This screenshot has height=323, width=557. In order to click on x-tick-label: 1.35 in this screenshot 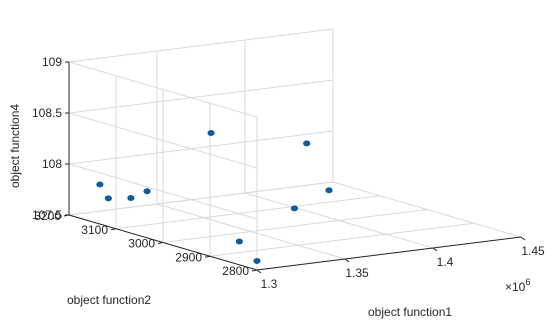, I will do `click(357, 273)`.